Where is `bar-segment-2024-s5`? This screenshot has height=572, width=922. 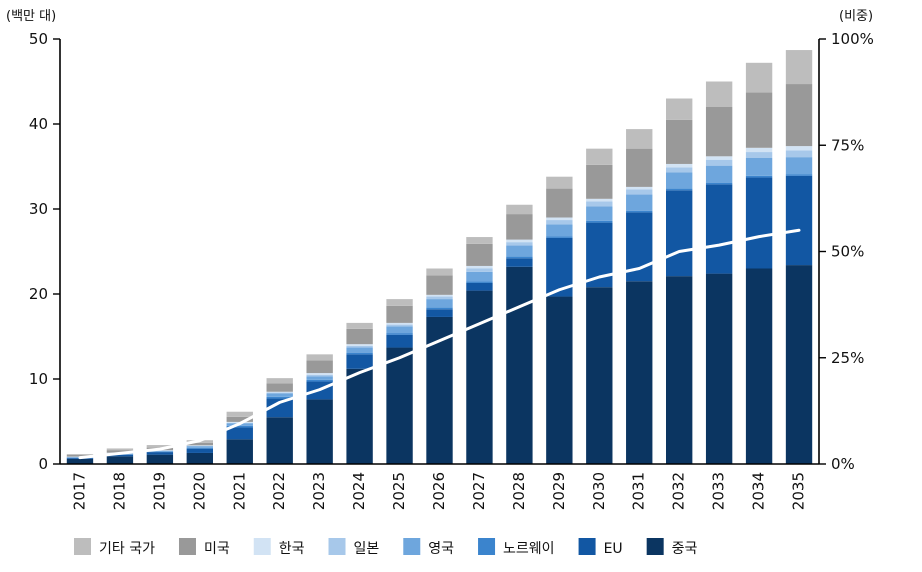 bar-segment-2024-s5 is located at coordinates (359, 345).